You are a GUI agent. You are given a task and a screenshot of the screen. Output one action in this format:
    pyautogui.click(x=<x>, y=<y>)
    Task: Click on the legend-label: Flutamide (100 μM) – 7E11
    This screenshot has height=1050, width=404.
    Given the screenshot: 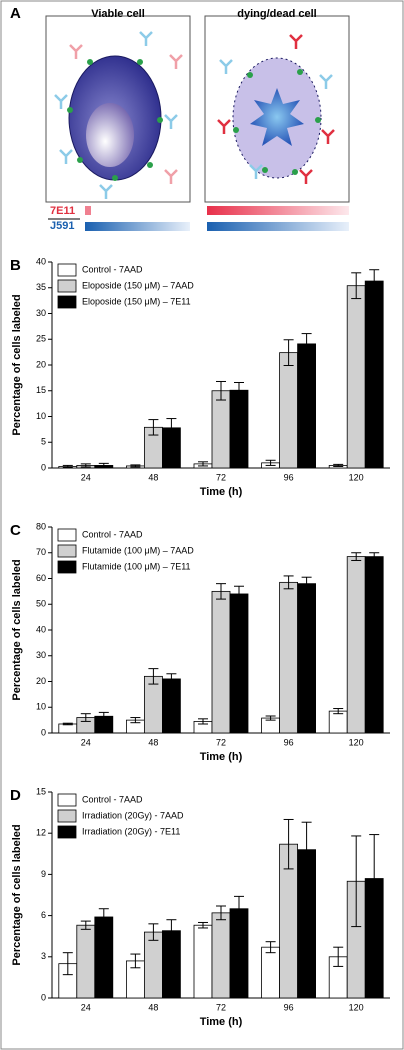 What is the action you would take?
    pyautogui.click(x=136, y=566)
    